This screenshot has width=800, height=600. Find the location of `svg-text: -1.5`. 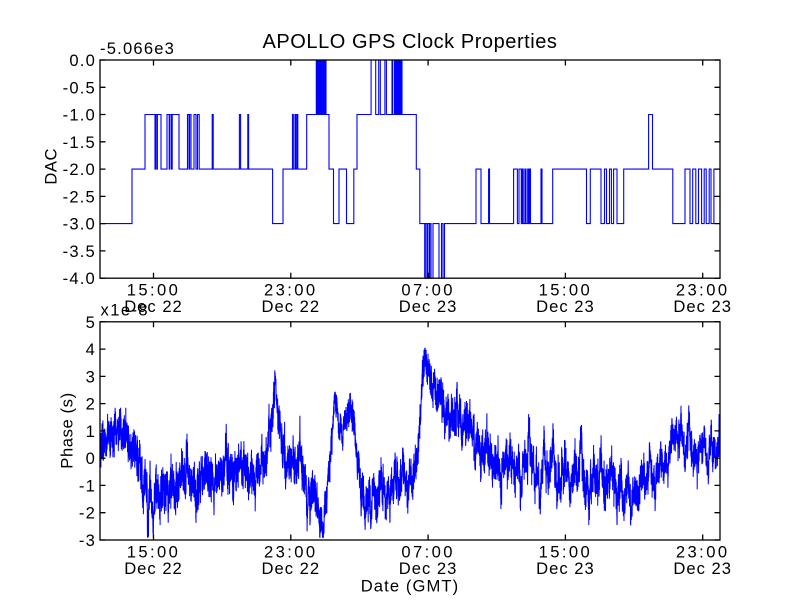

svg-text: -1.5 is located at coordinates (79, 142).